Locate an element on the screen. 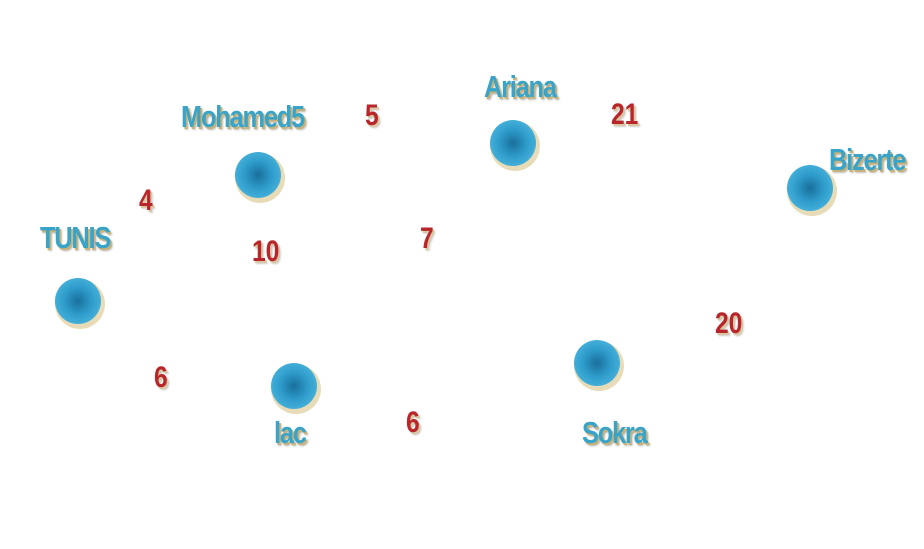 This screenshot has width=924, height=549. node-label-tunis: TUNIS is located at coordinates (75, 237).